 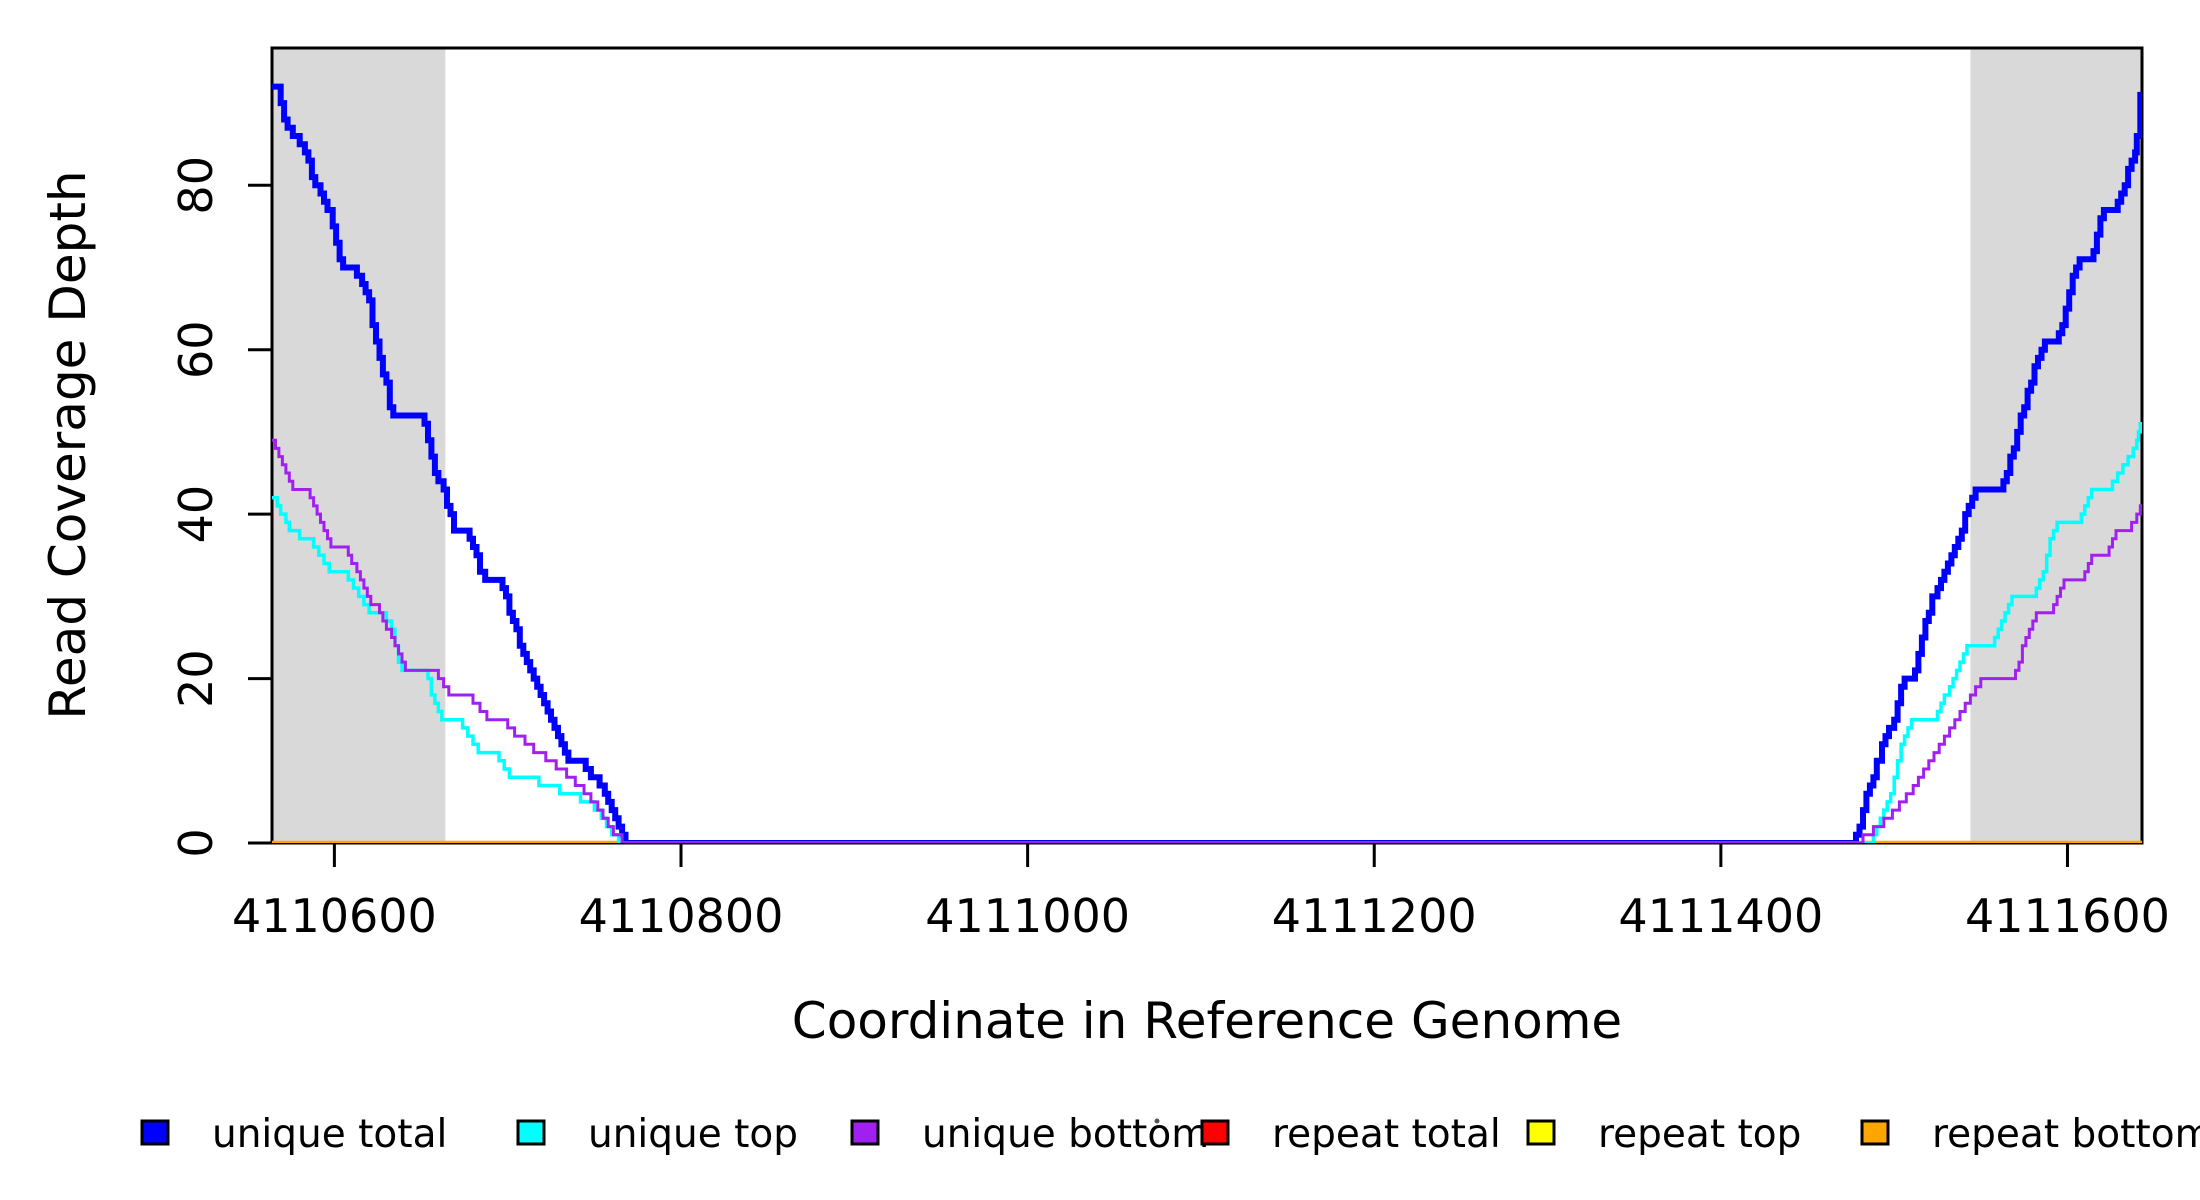 What do you see at coordinates (196, 185) in the screenshot?
I see `y-tick-label: 80` at bounding box center [196, 185].